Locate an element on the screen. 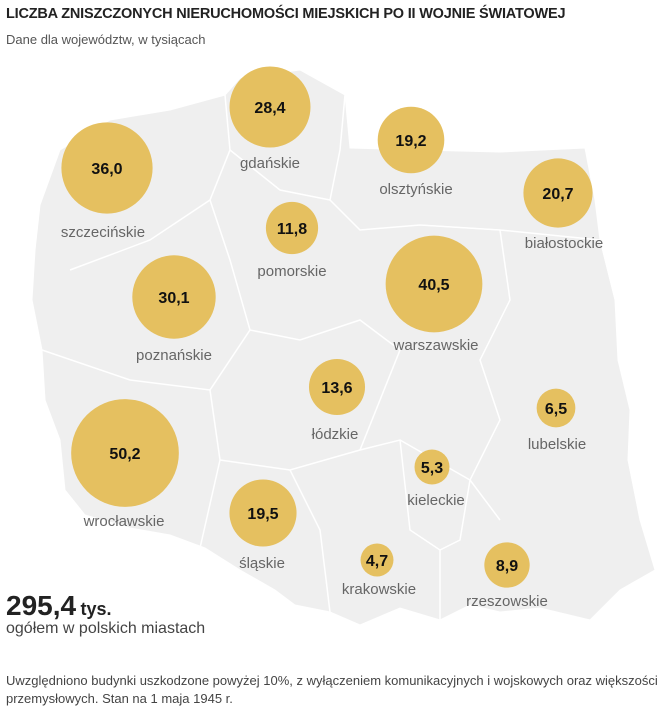 Image resolution: width=671 pixels, height=719 pixels. bubble-value-label: 19,5 is located at coordinates (262, 514).